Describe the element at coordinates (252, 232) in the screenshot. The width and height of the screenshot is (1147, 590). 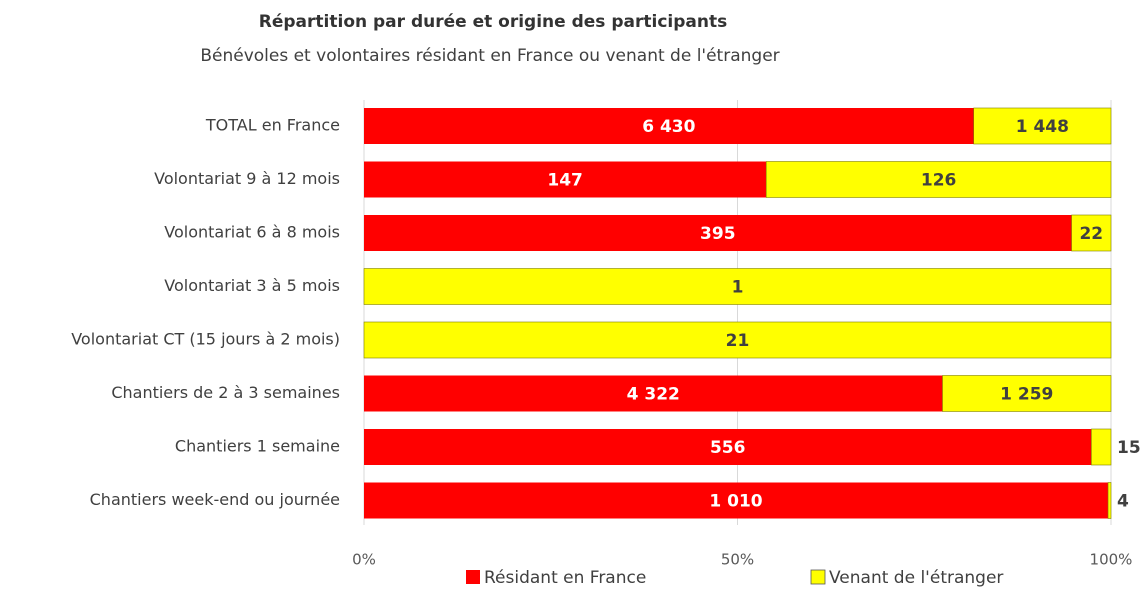
I see `y-tick-label: Volontariat 6 à 8 mois` at that location.